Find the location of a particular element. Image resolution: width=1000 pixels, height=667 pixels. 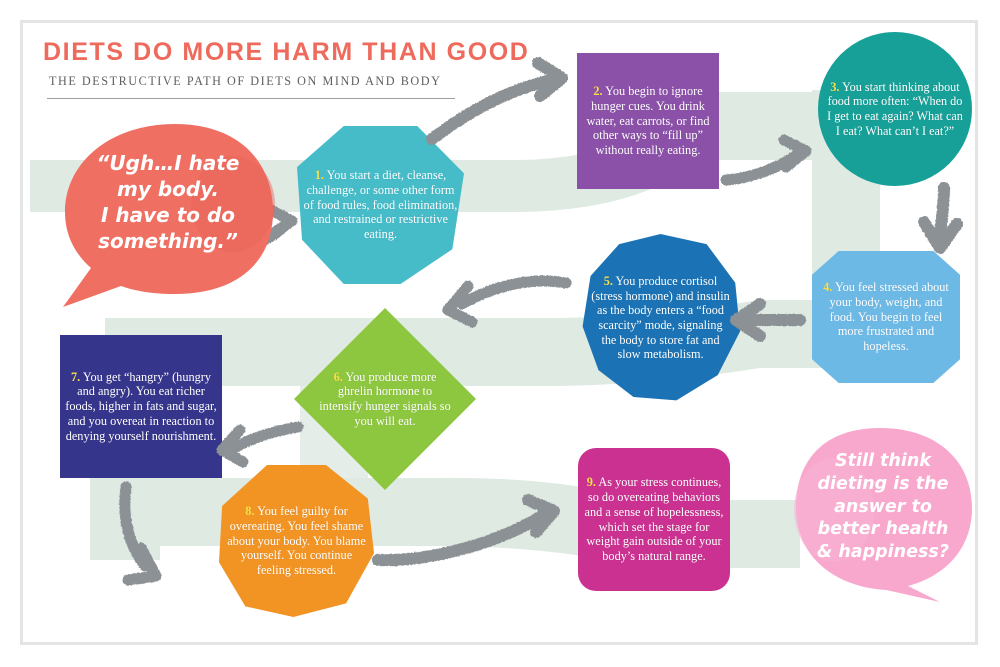

page-title: DIETS DO MORE HARM THAN GOOD is located at coordinates (286, 52).